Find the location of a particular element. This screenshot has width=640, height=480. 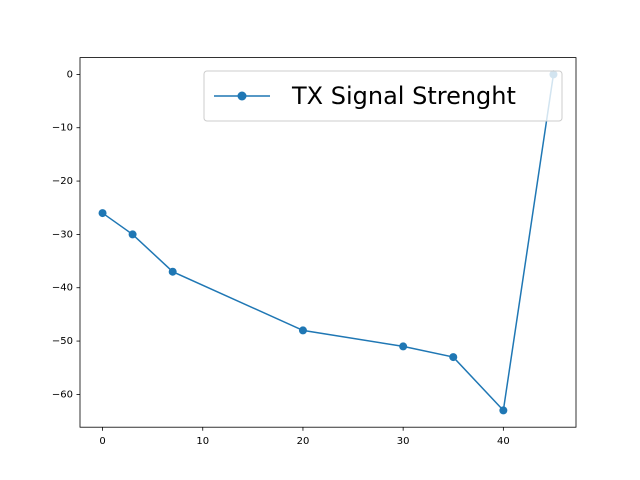

x-tick-label: 40 is located at coordinates (503, 441).